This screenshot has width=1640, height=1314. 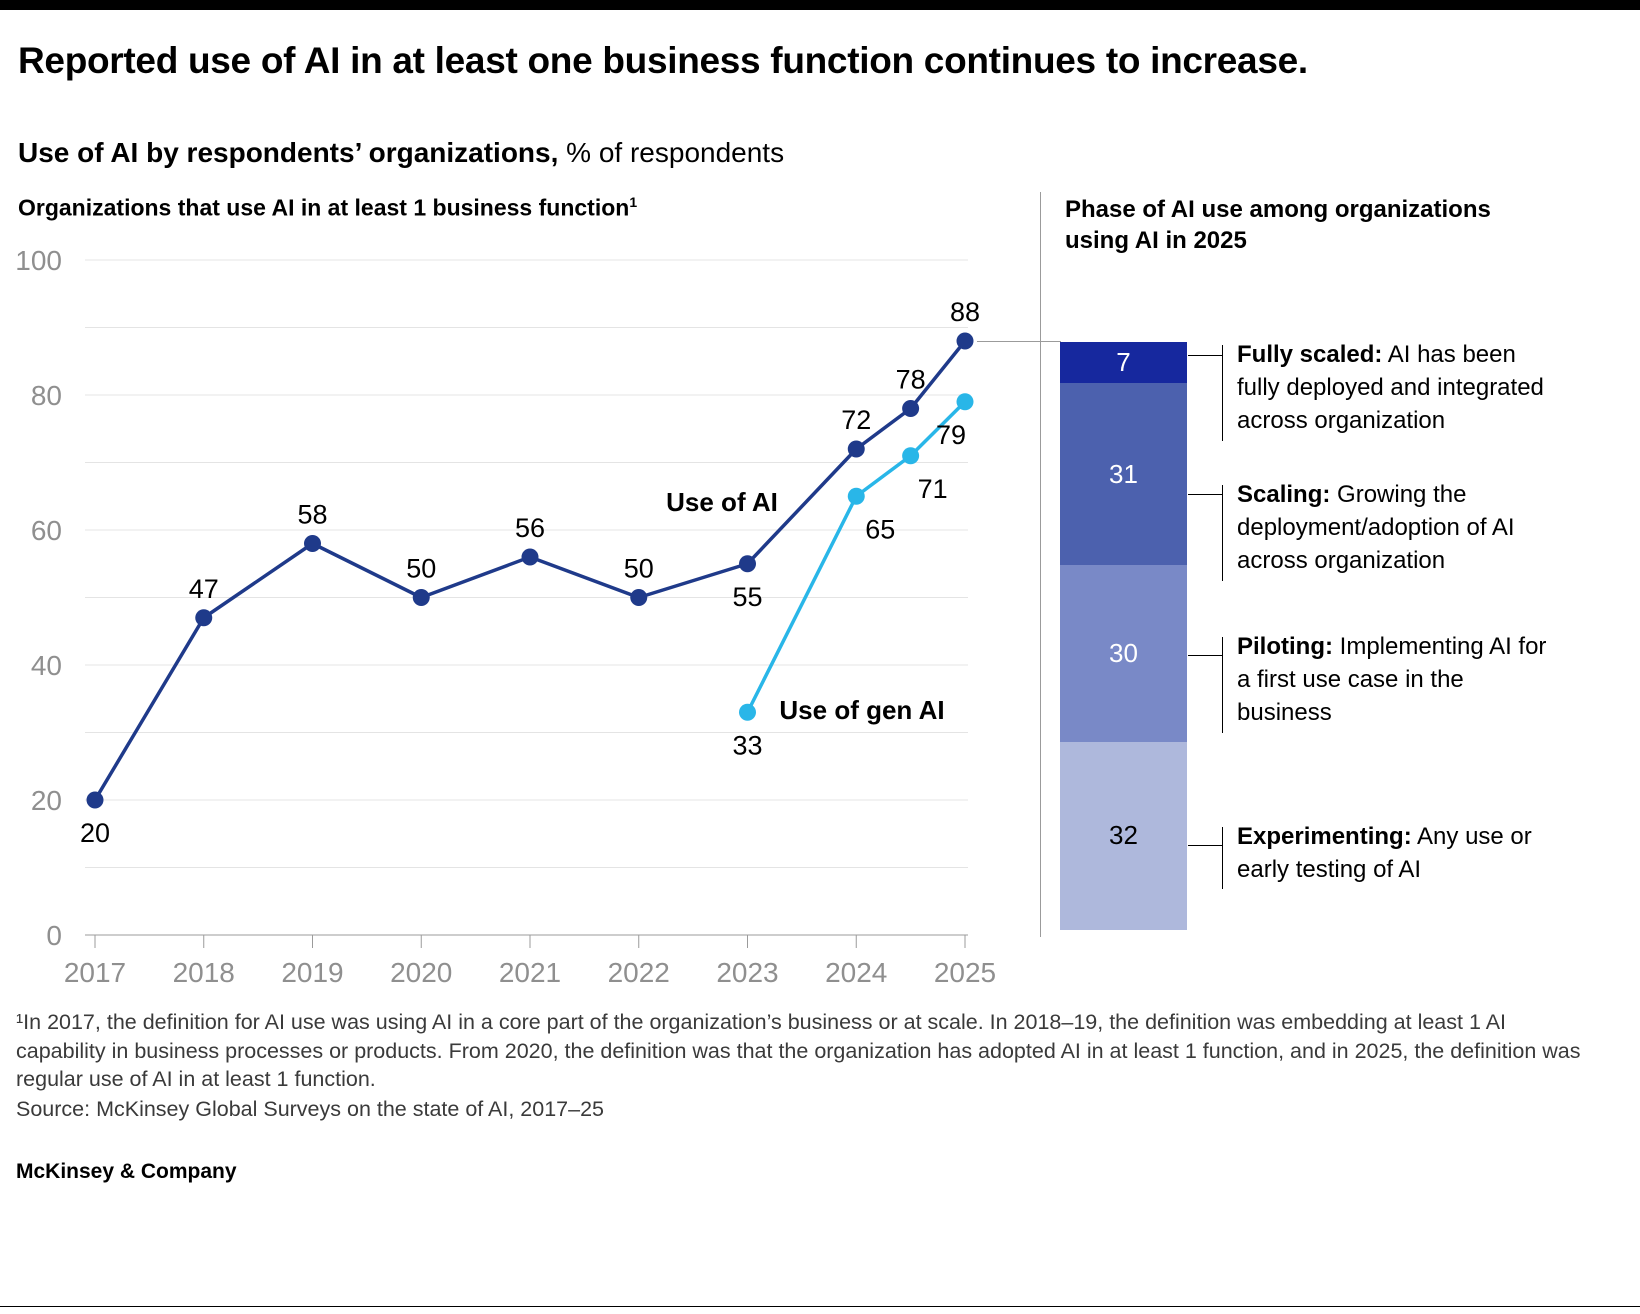 I want to click on y-axis-label: 20, so click(x=46, y=800).